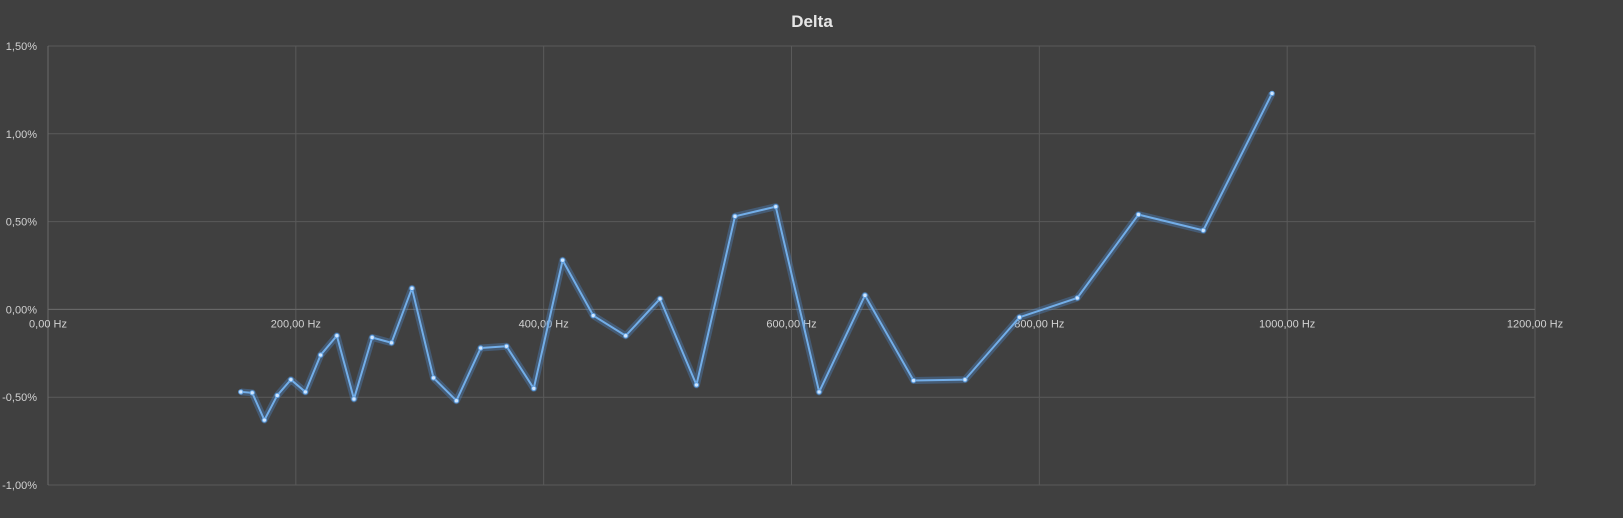 Image resolution: width=1623 pixels, height=518 pixels. What do you see at coordinates (48, 324) in the screenshot?
I see `x-tick-label: 0,00 Hz` at bounding box center [48, 324].